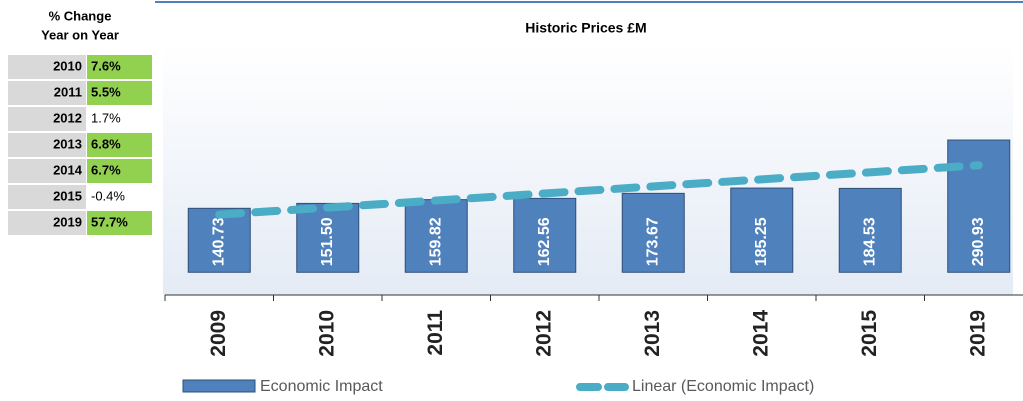  Describe the element at coordinates (80, 15) in the screenshot. I see `table-header: % Change` at that location.